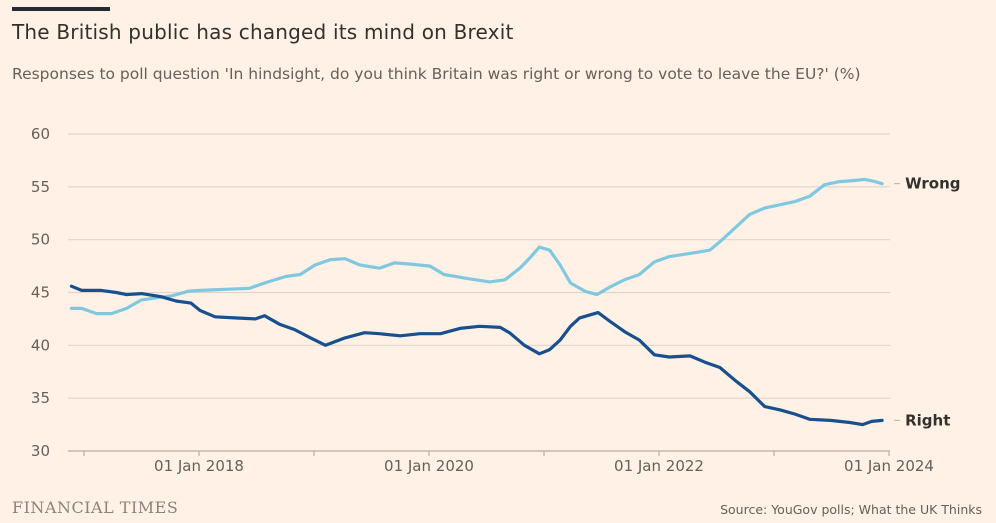  Describe the element at coordinates (889, 466) in the screenshot. I see `x-tick-label: 01 Jan 2024` at that location.